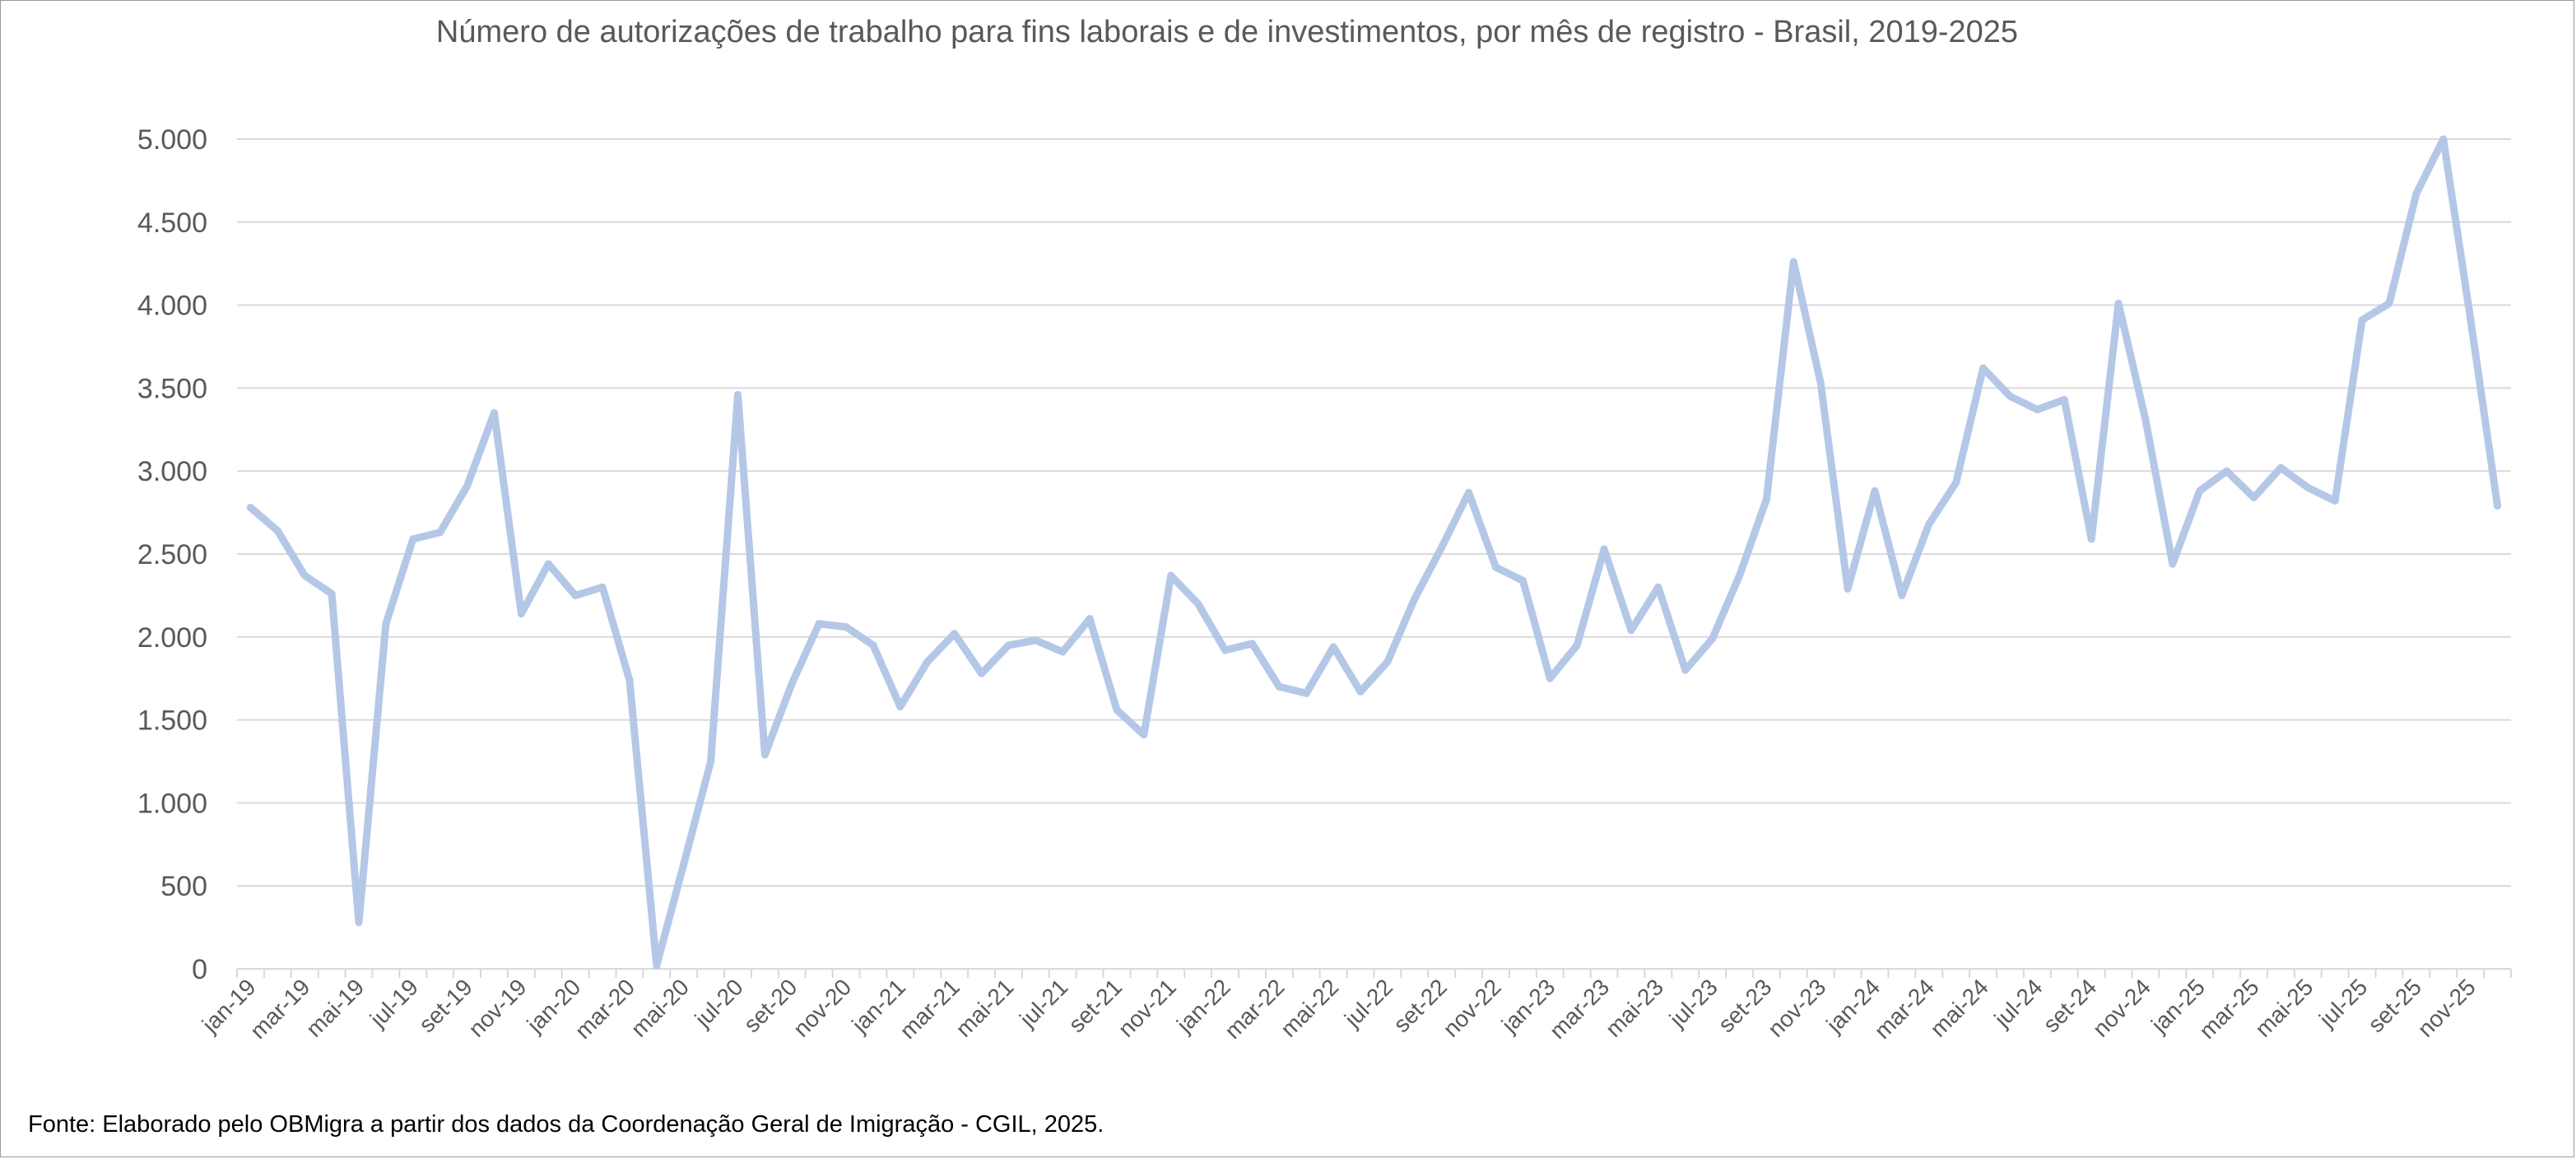  I want to click on x-tick-label: jul-22, so click(1368, 1003).